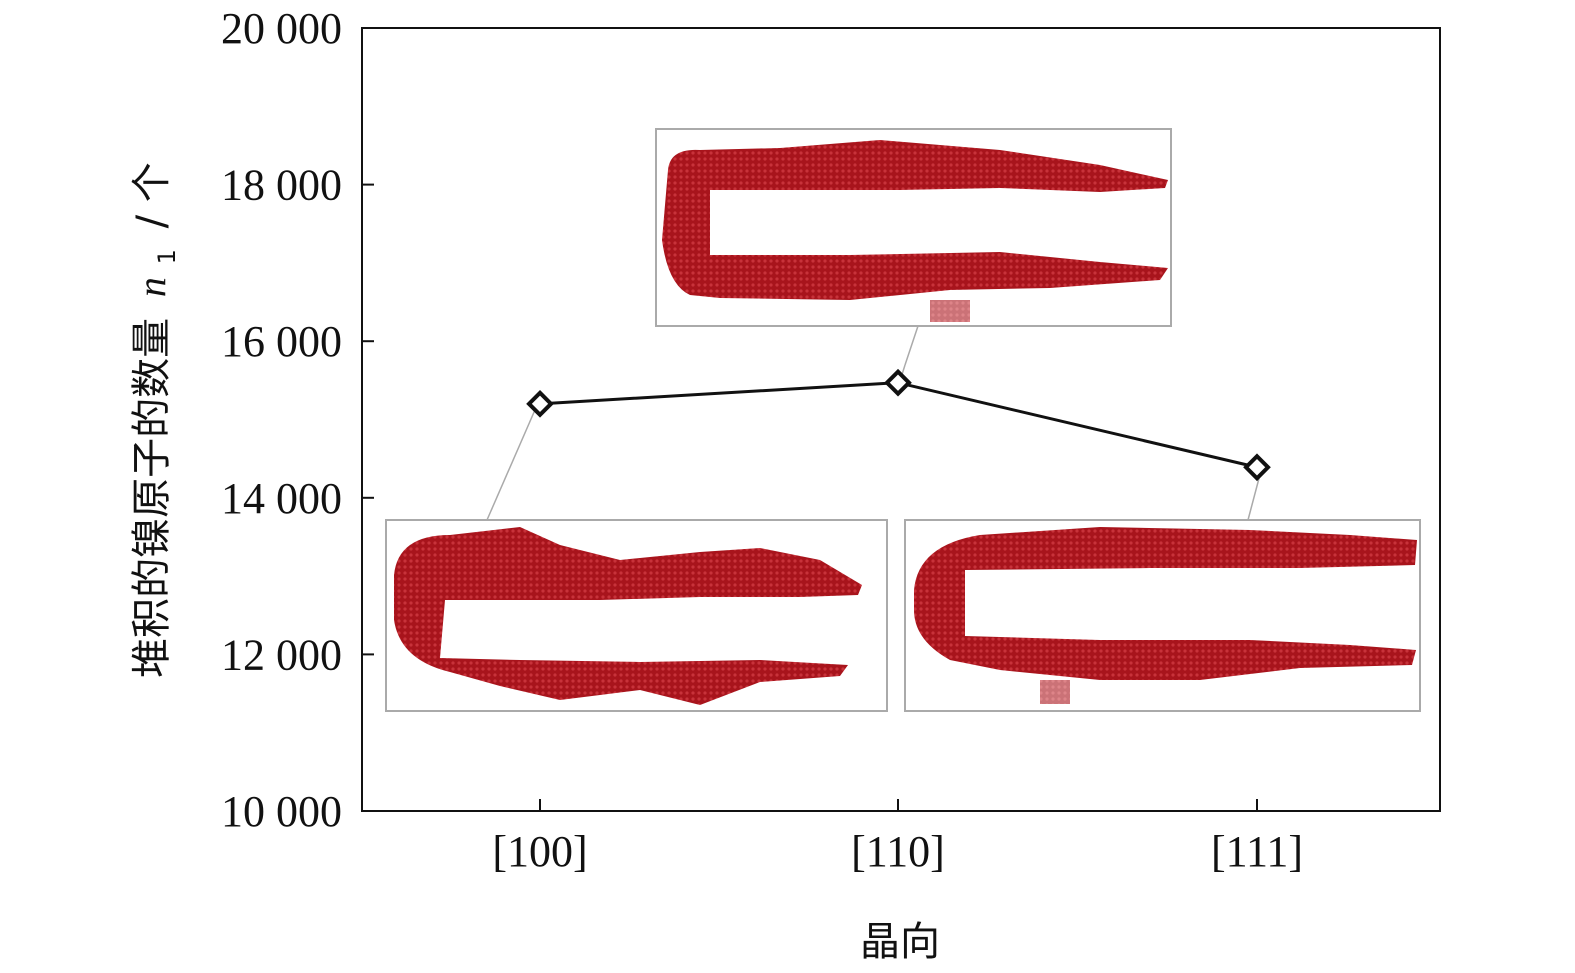 The height and width of the screenshot is (973, 1575). Describe the element at coordinates (898, 425) in the screenshot. I see `series-layer` at that location.